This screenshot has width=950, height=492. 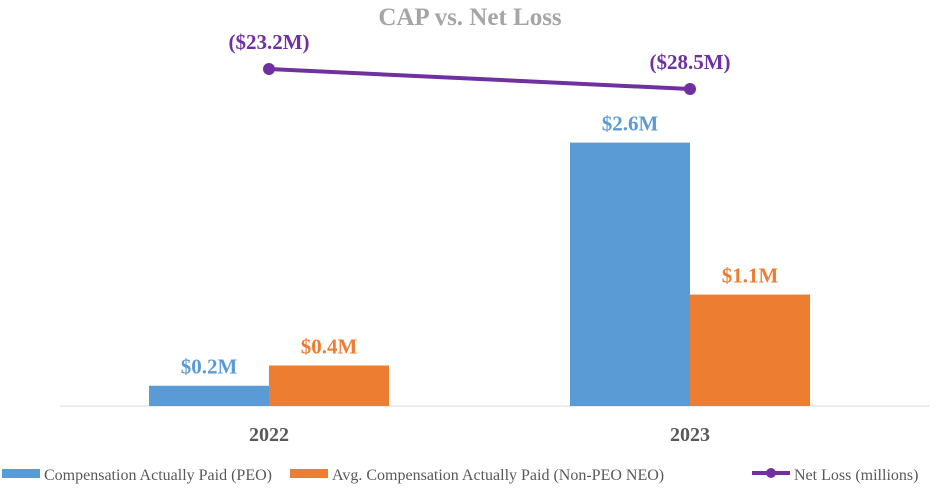 What do you see at coordinates (329, 346) in the screenshot?
I see `data-label: $0.4M` at bounding box center [329, 346].